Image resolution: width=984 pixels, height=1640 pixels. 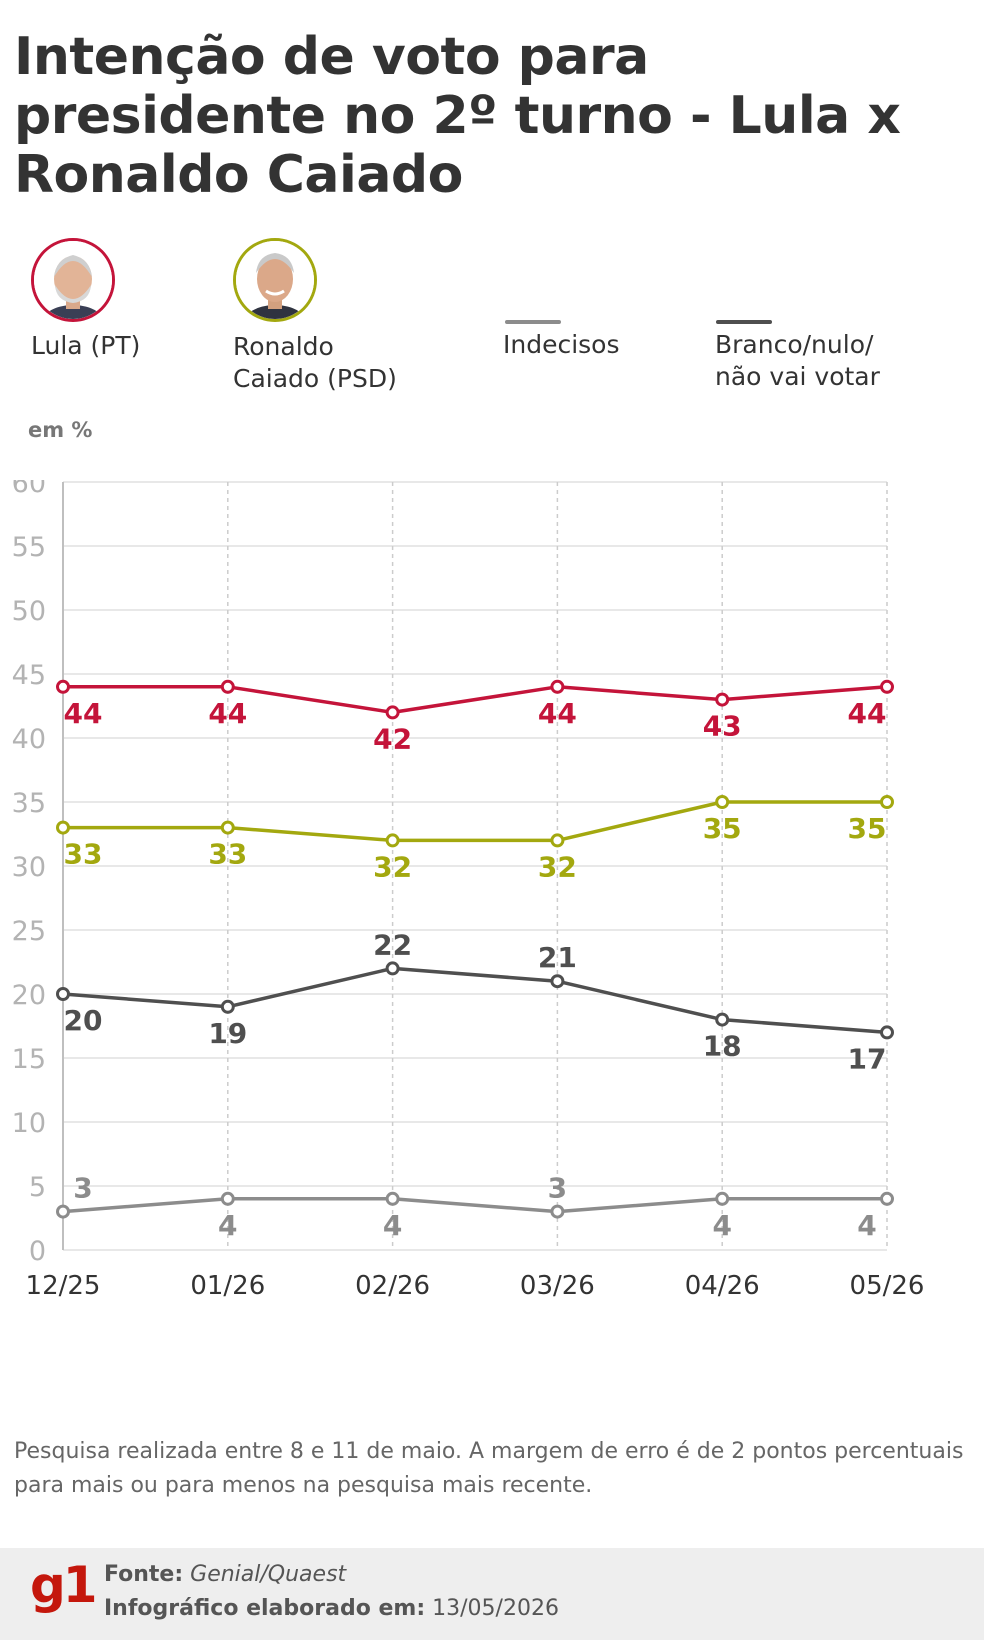 What do you see at coordinates (722, 1046) in the screenshot?
I see `data-label: 18` at bounding box center [722, 1046].